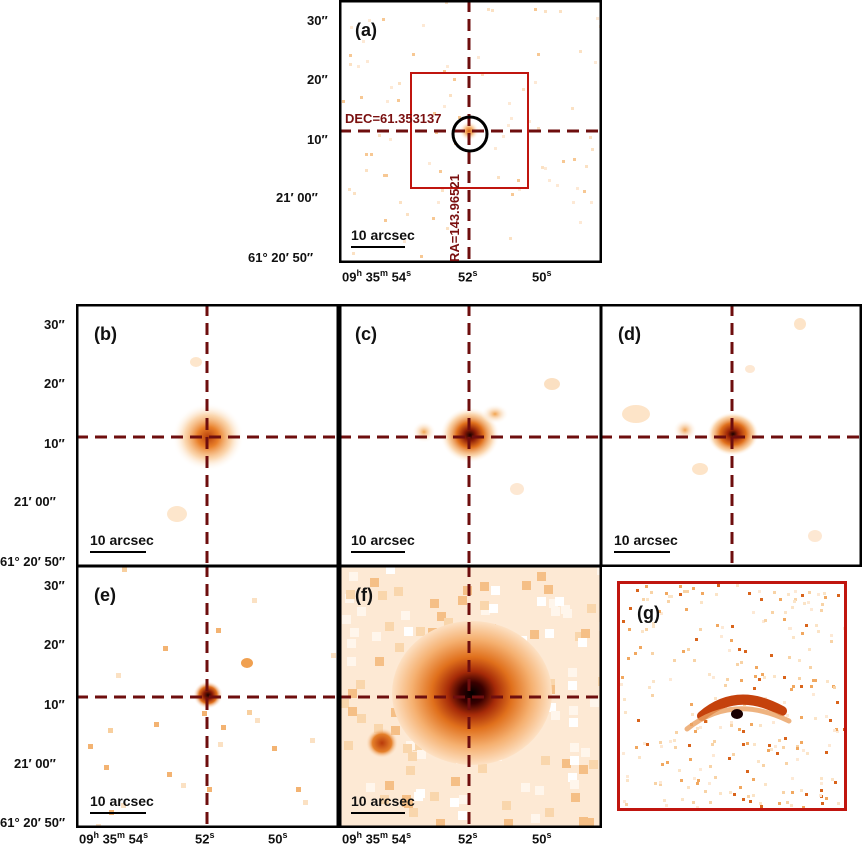 This screenshot has width=863, height=848. Describe the element at coordinates (377, 838) in the screenshot. I see `x-tick-f-0935: 09h 35m 54s` at that location.